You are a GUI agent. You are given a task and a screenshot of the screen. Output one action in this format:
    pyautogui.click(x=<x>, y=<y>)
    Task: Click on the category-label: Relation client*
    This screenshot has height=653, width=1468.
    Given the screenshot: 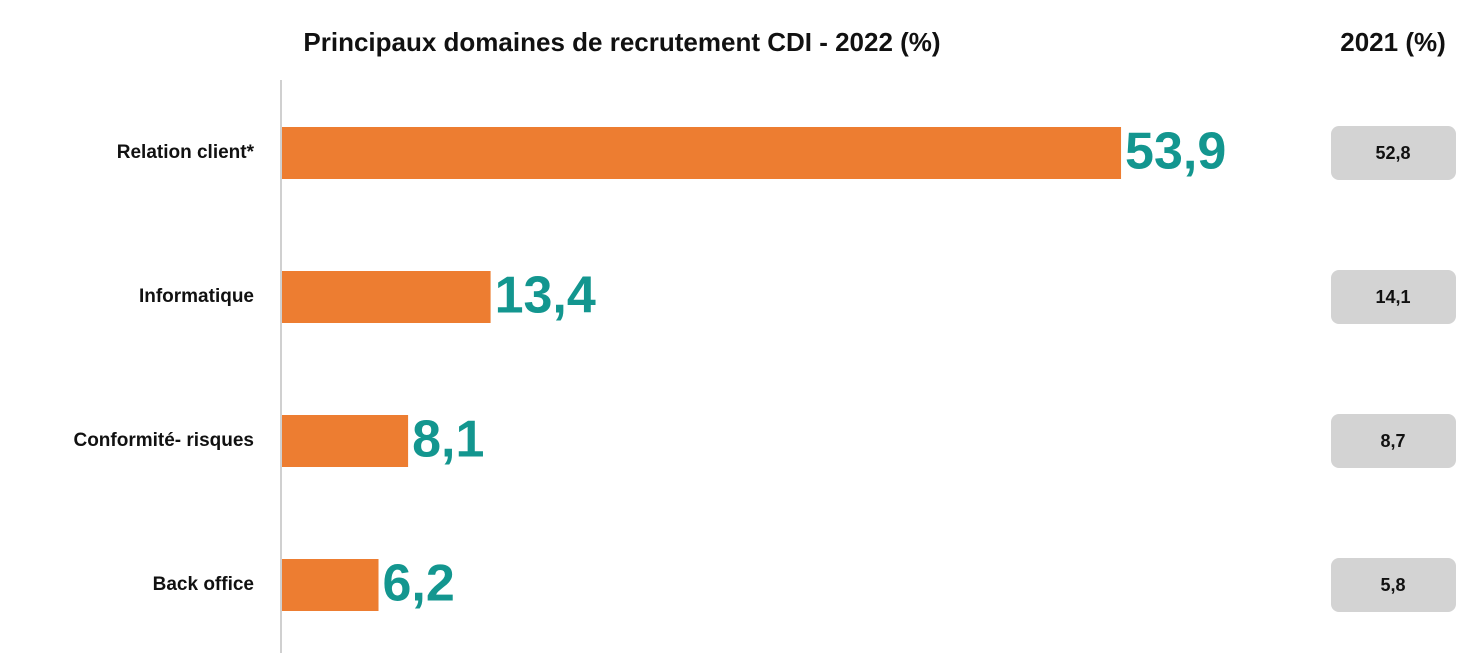 What is the action you would take?
    pyautogui.click(x=186, y=152)
    